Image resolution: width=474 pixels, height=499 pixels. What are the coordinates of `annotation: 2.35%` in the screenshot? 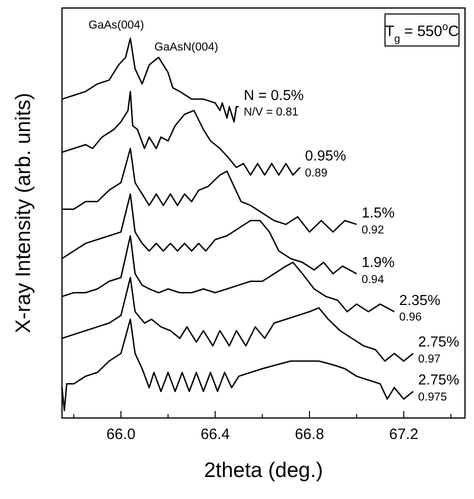 It's located at (420, 300).